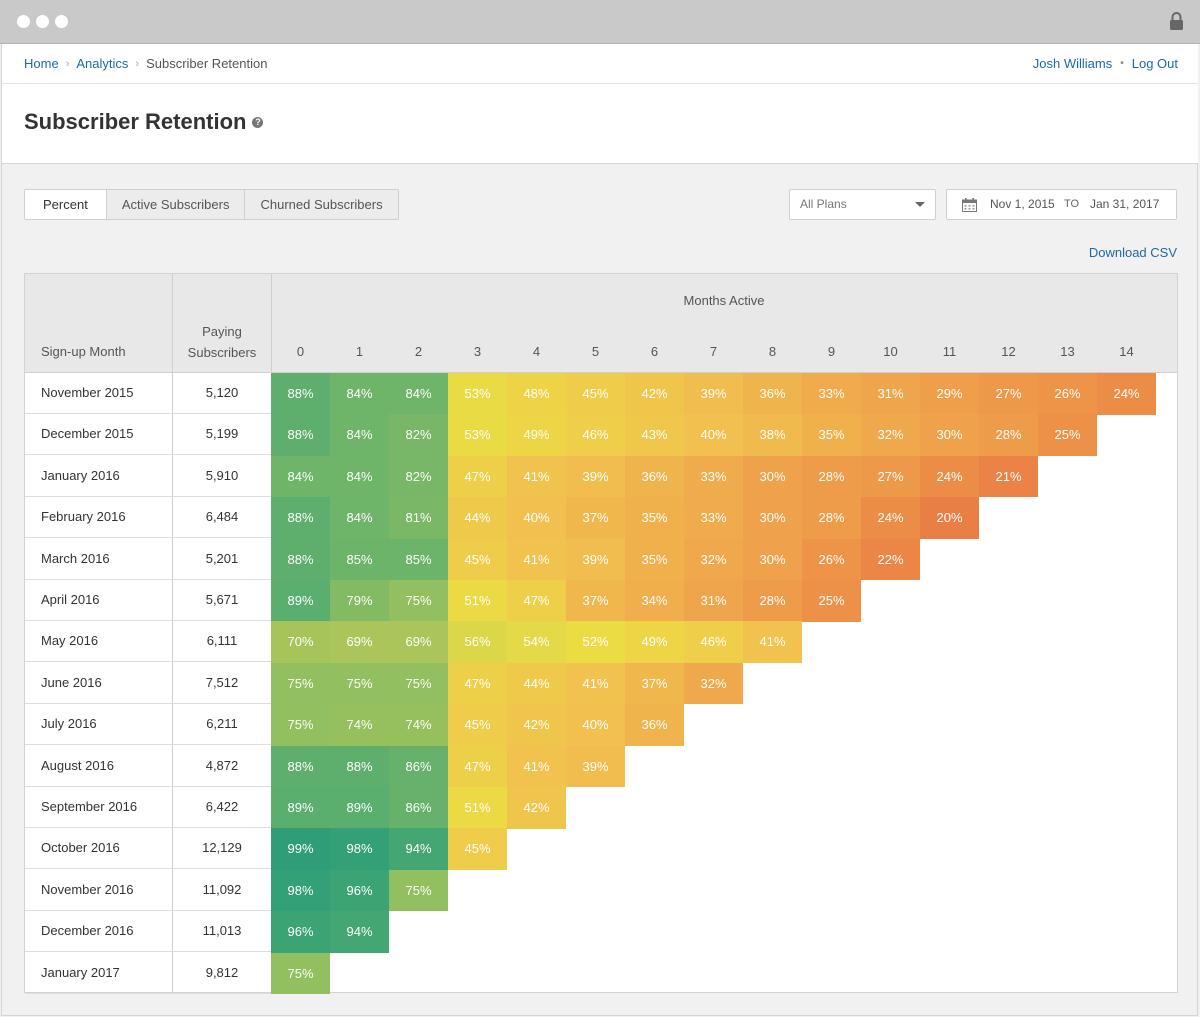 The width and height of the screenshot is (1200, 1017). I want to click on help-icon: ?, so click(258, 122).